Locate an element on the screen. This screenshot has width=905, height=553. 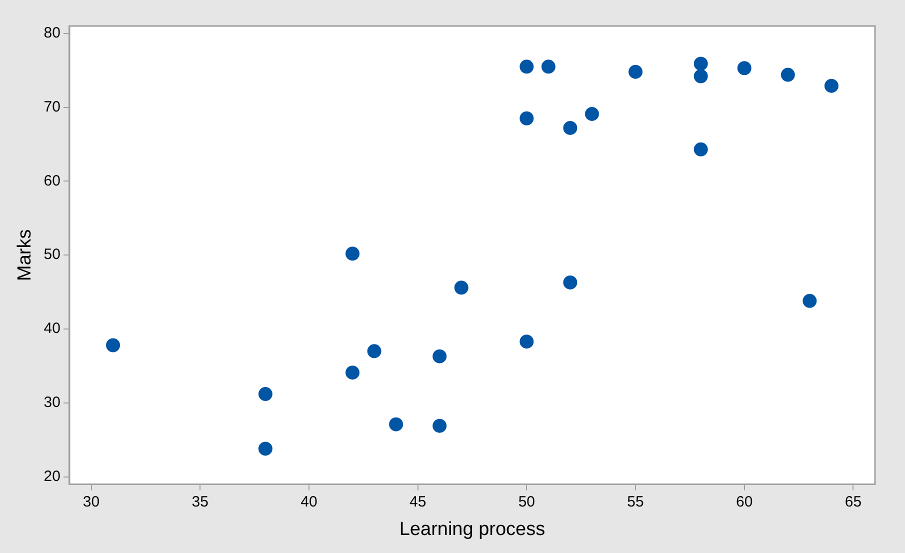
y-tick-label: 80 is located at coordinates (52, 33).